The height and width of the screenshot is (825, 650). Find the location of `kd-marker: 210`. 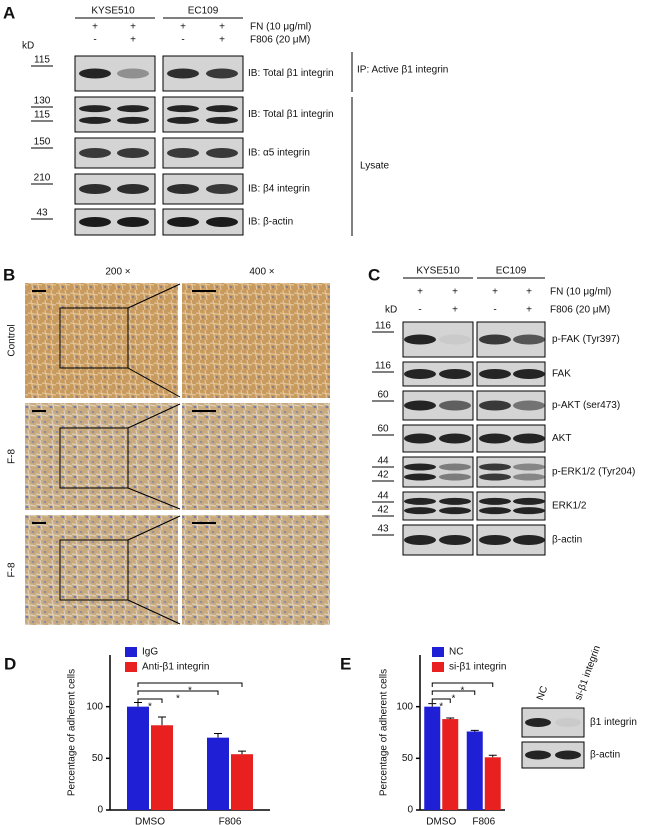

kd-marker: 210 is located at coordinates (42, 178).